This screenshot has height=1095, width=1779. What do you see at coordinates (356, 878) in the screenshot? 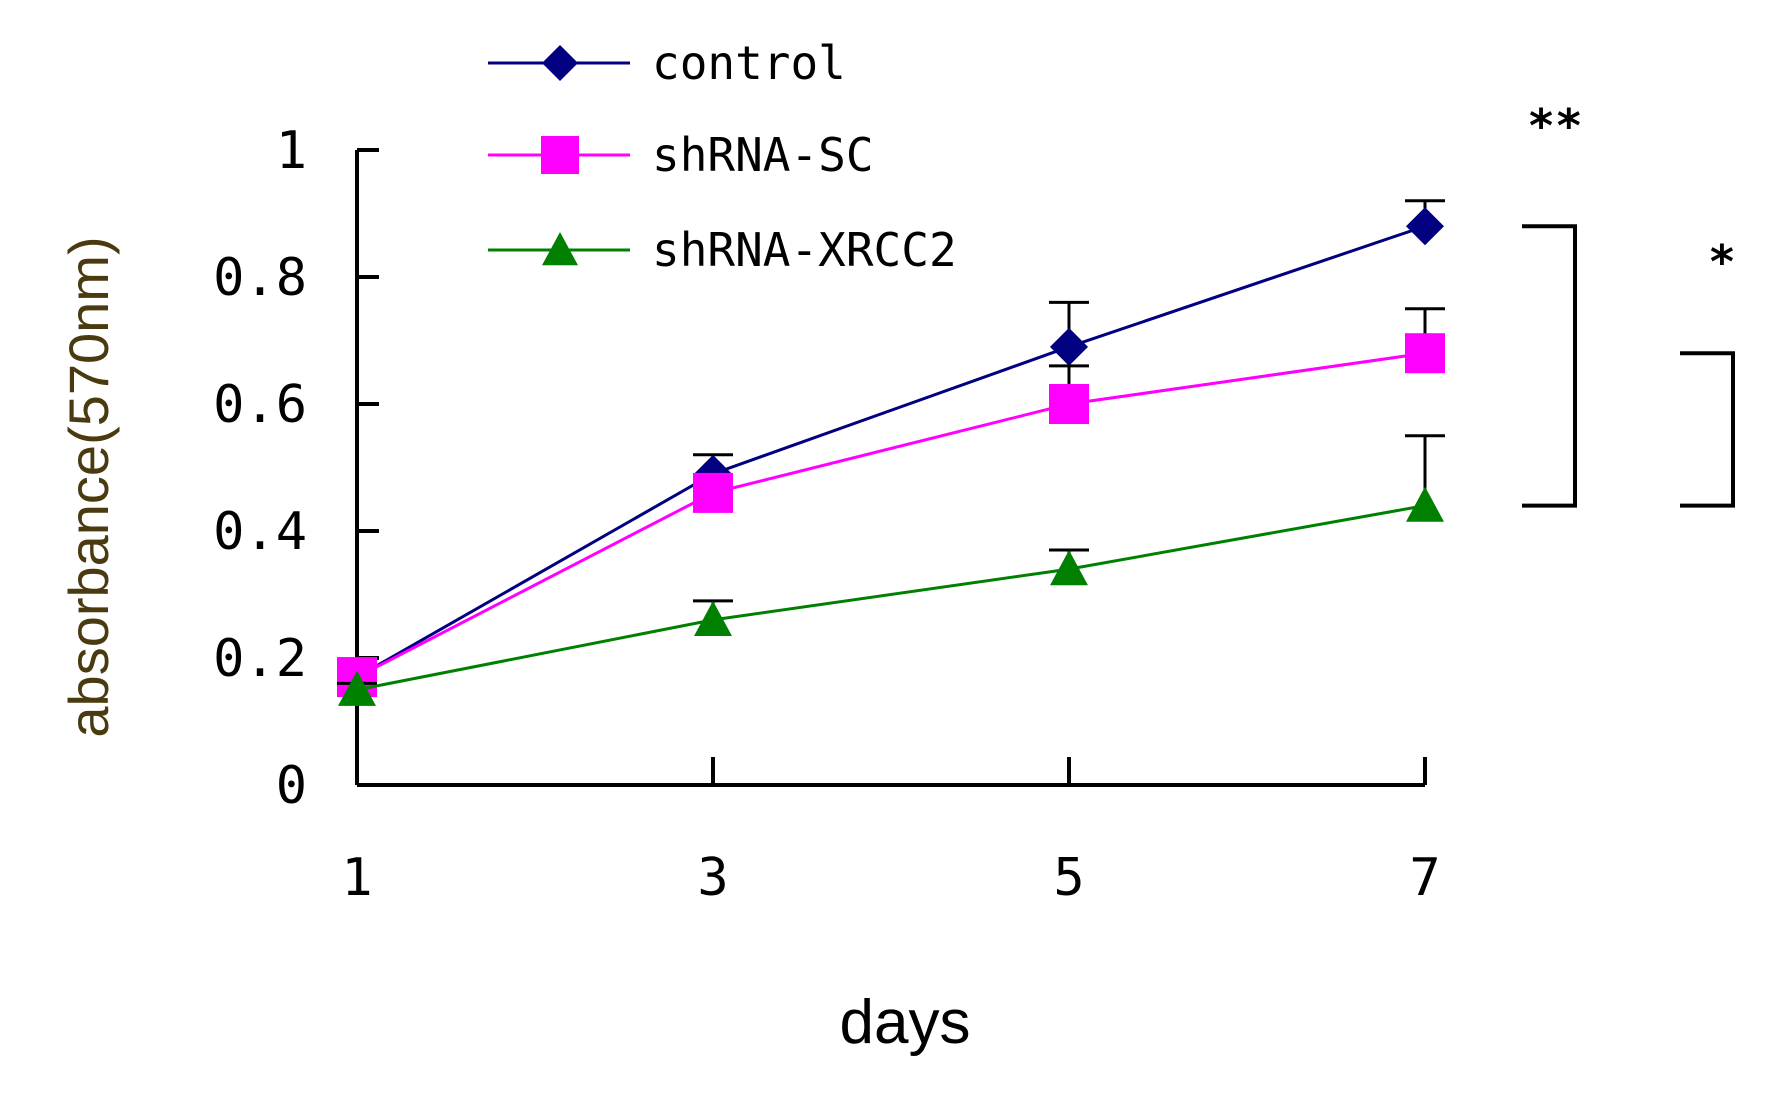
I see `x-tick-label: 1` at bounding box center [356, 878].